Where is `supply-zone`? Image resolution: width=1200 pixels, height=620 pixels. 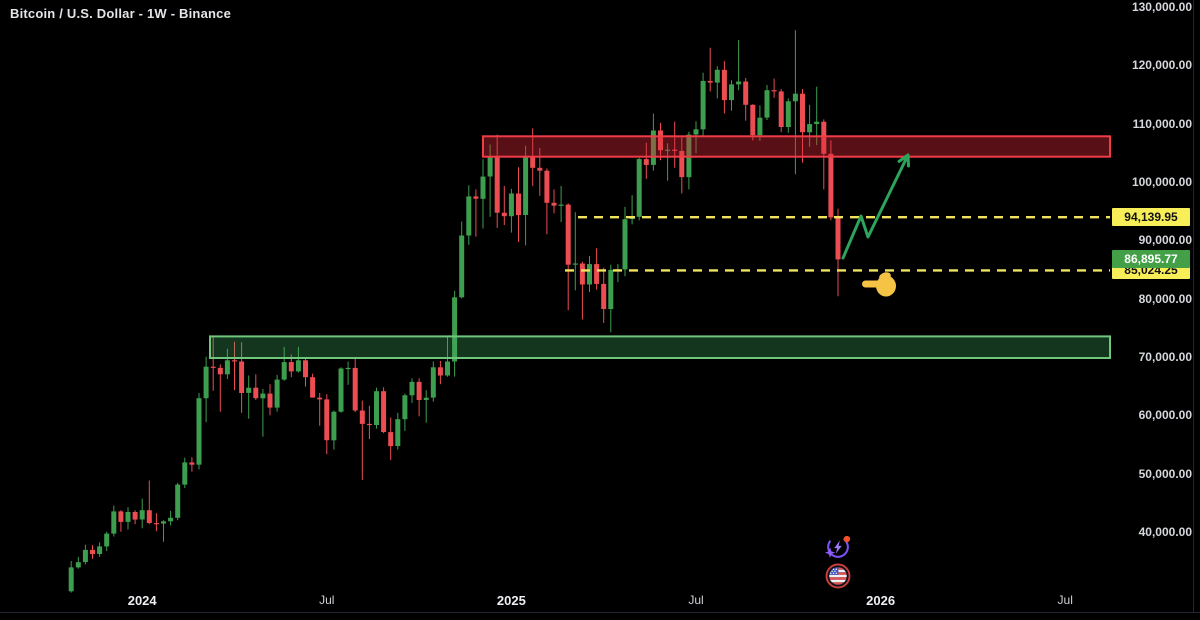
supply-zone is located at coordinates (796, 146).